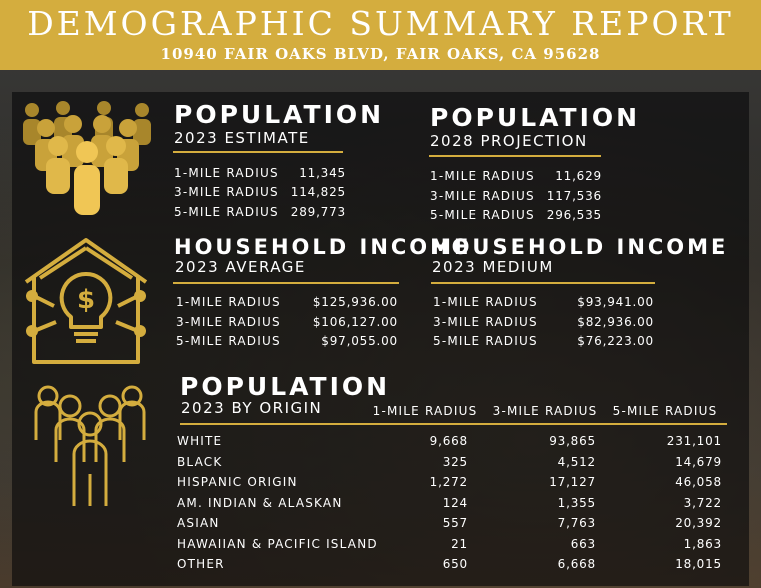  Describe the element at coordinates (87, 158) in the screenshot. I see `people-crowd-icon` at that location.